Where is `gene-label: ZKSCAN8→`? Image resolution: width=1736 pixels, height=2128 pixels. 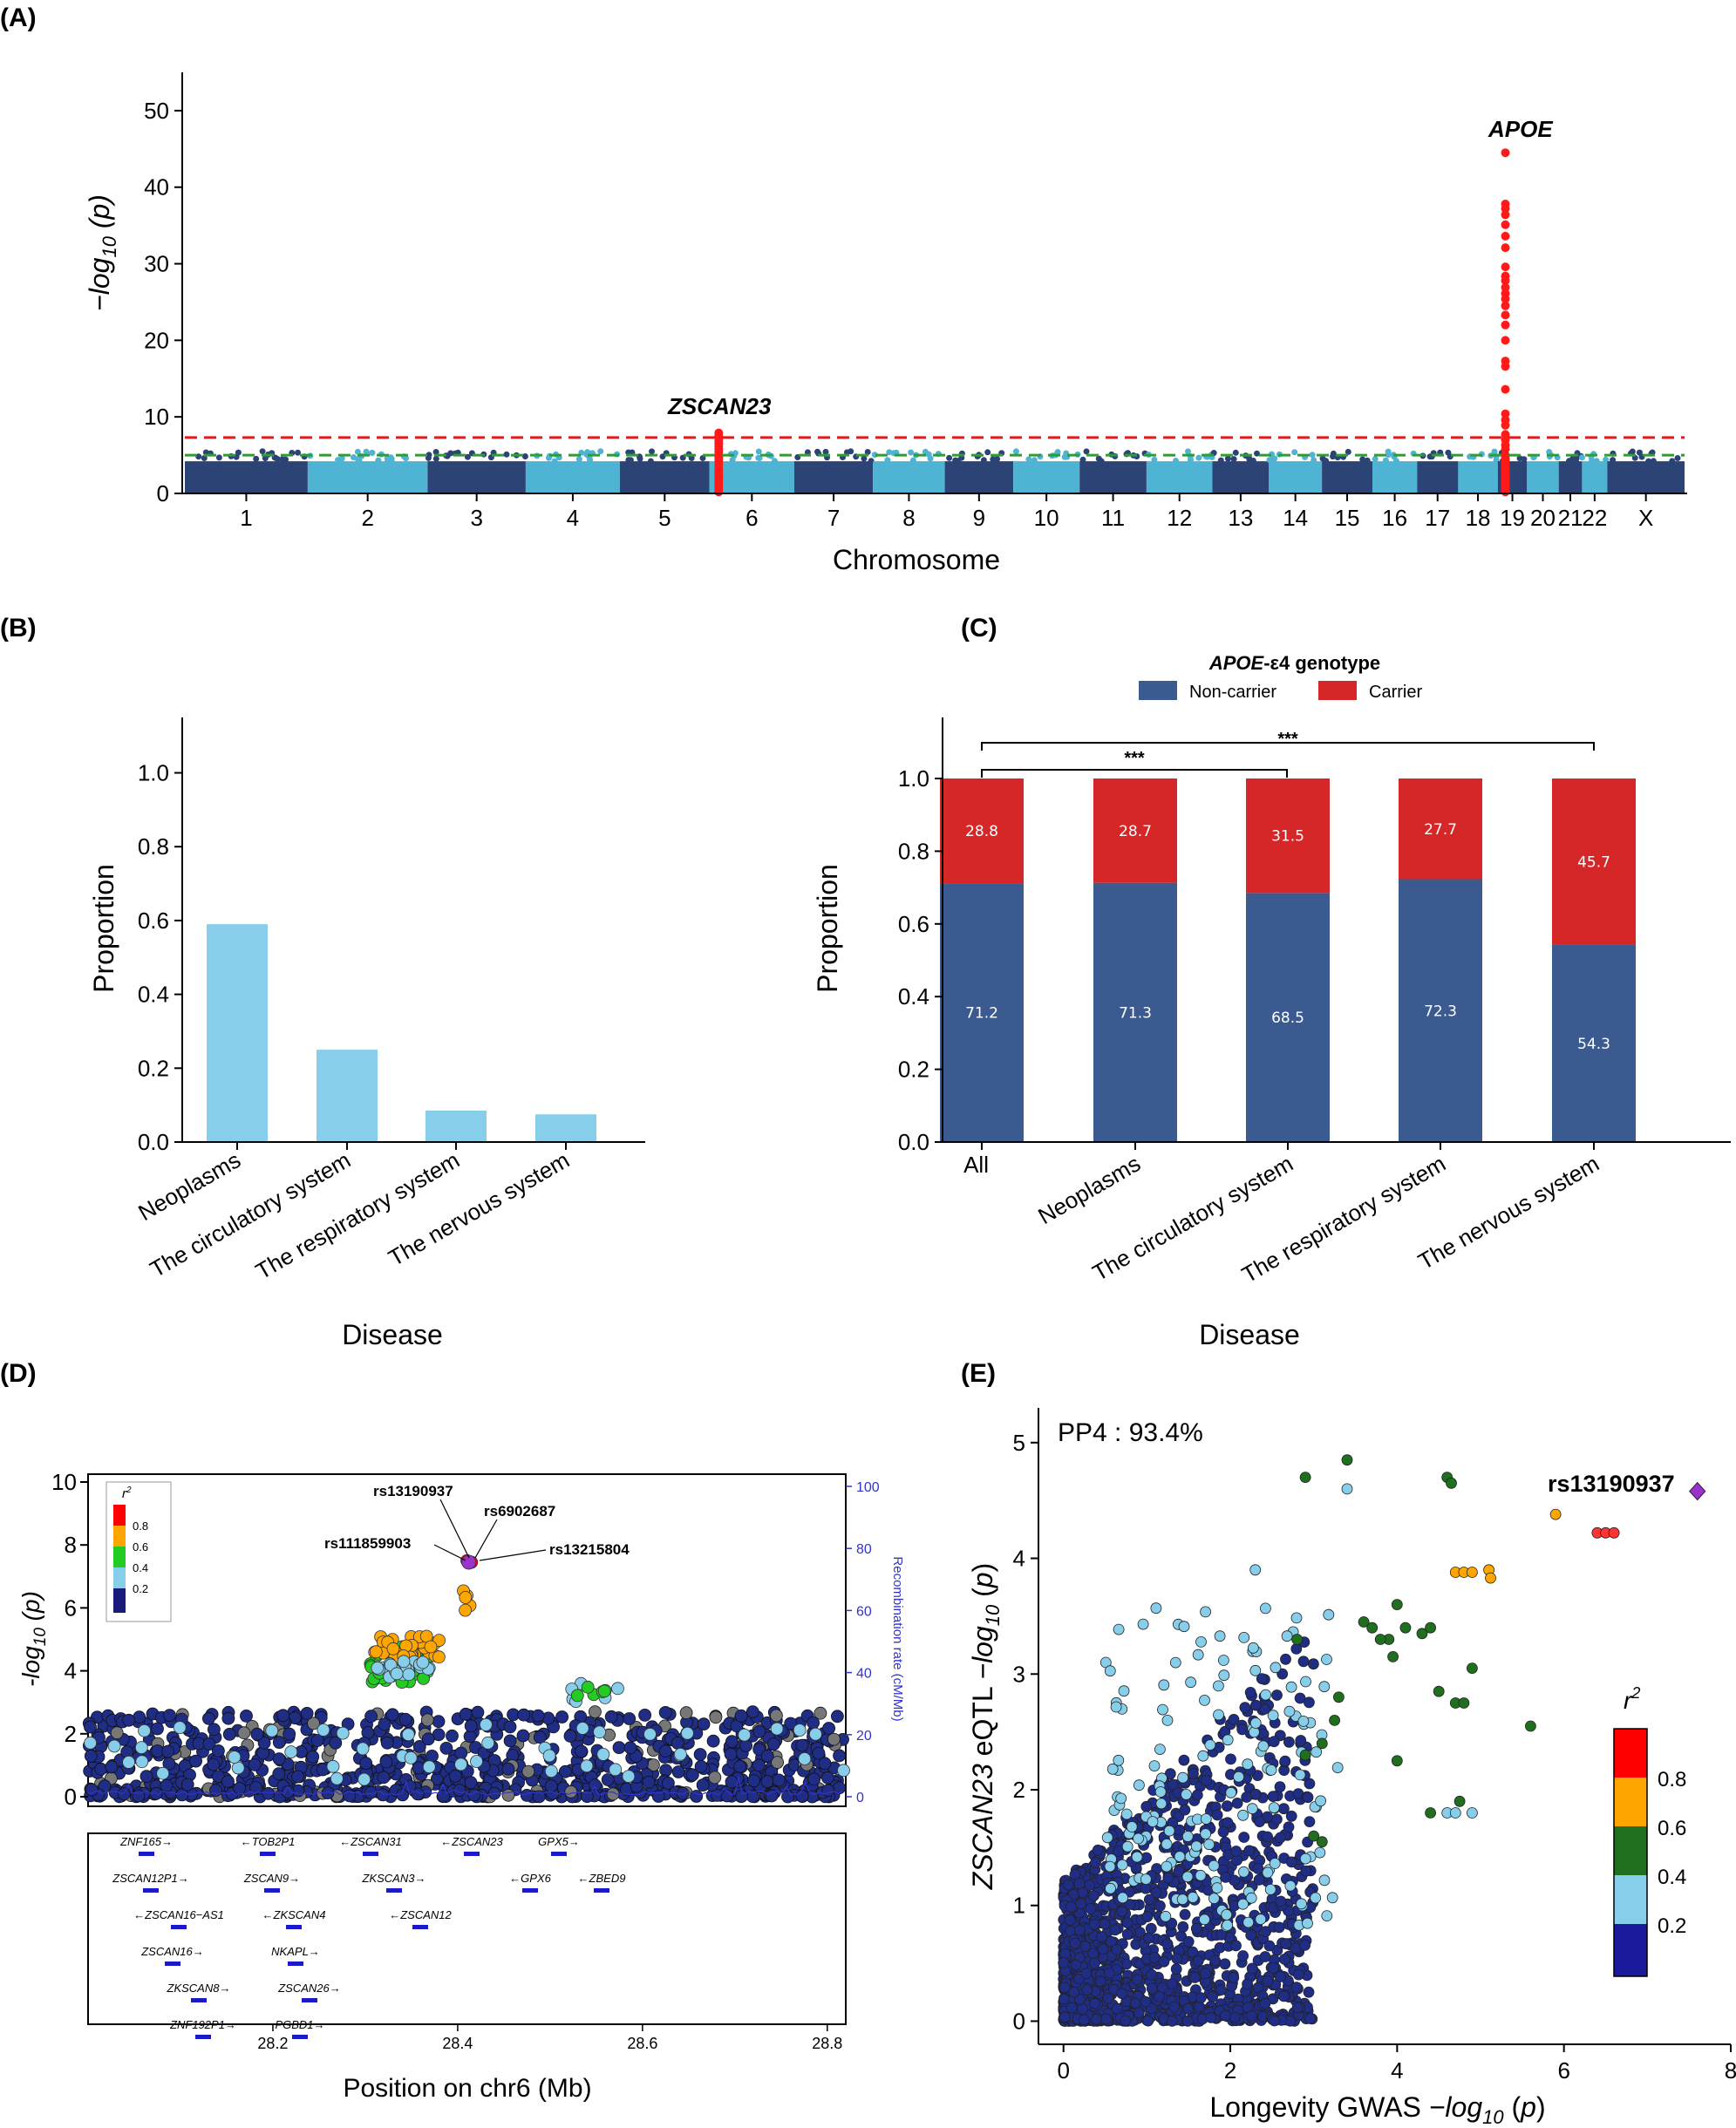
gene-label: ZKSCAN8→ is located at coordinates (199, 1988).